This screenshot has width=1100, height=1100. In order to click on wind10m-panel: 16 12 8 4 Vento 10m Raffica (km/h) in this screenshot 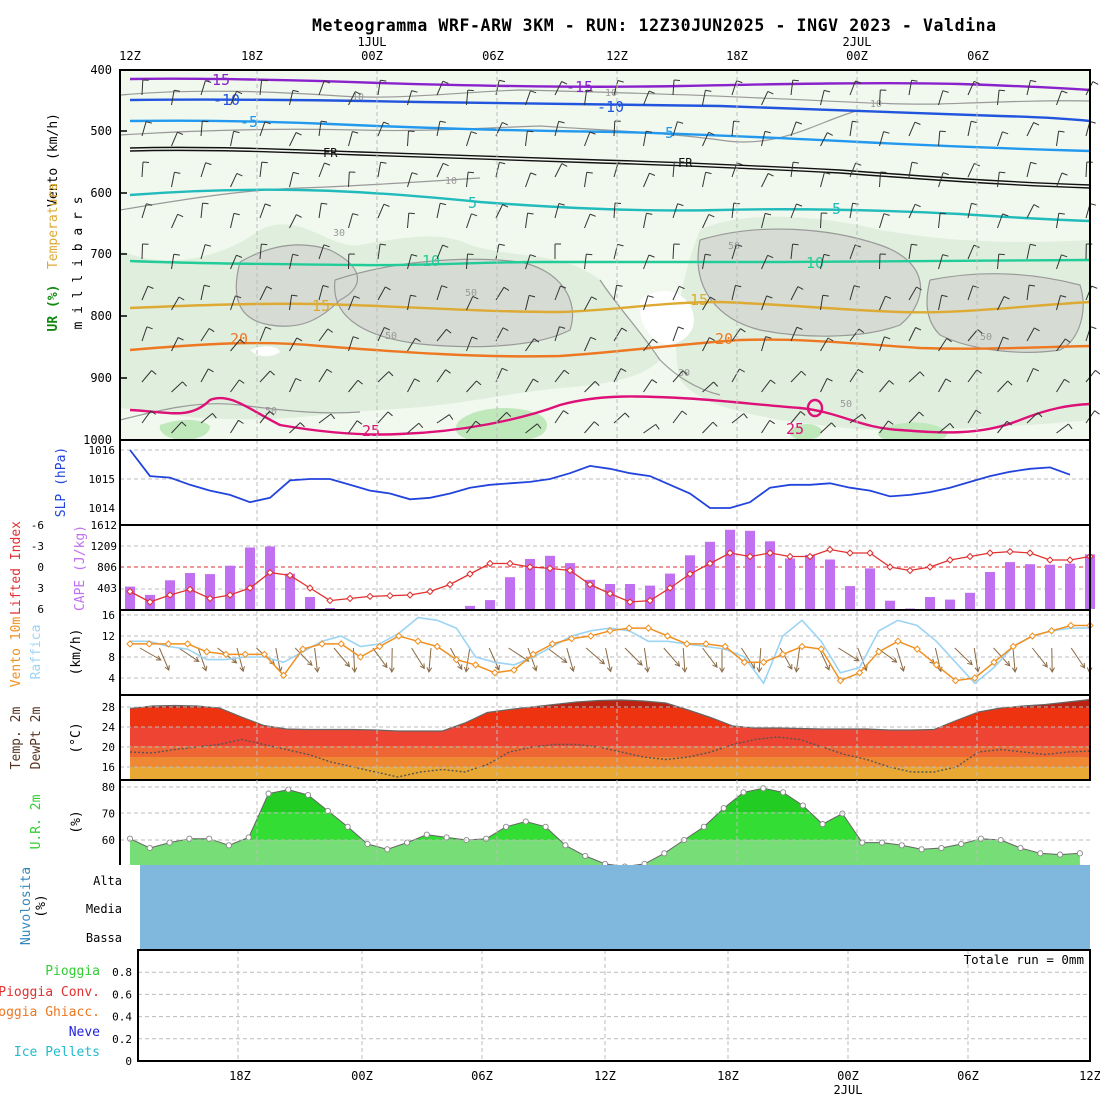, I will do `click(551, 652)`.